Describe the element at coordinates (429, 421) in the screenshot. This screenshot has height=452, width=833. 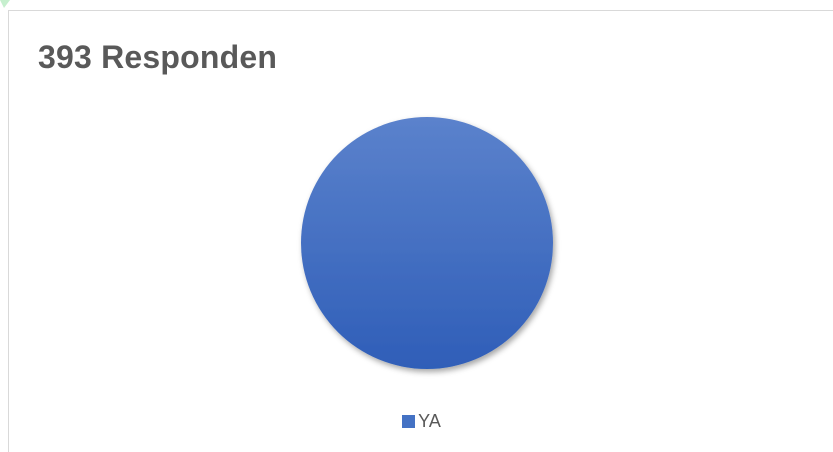
I see `legend-label: YA` at that location.